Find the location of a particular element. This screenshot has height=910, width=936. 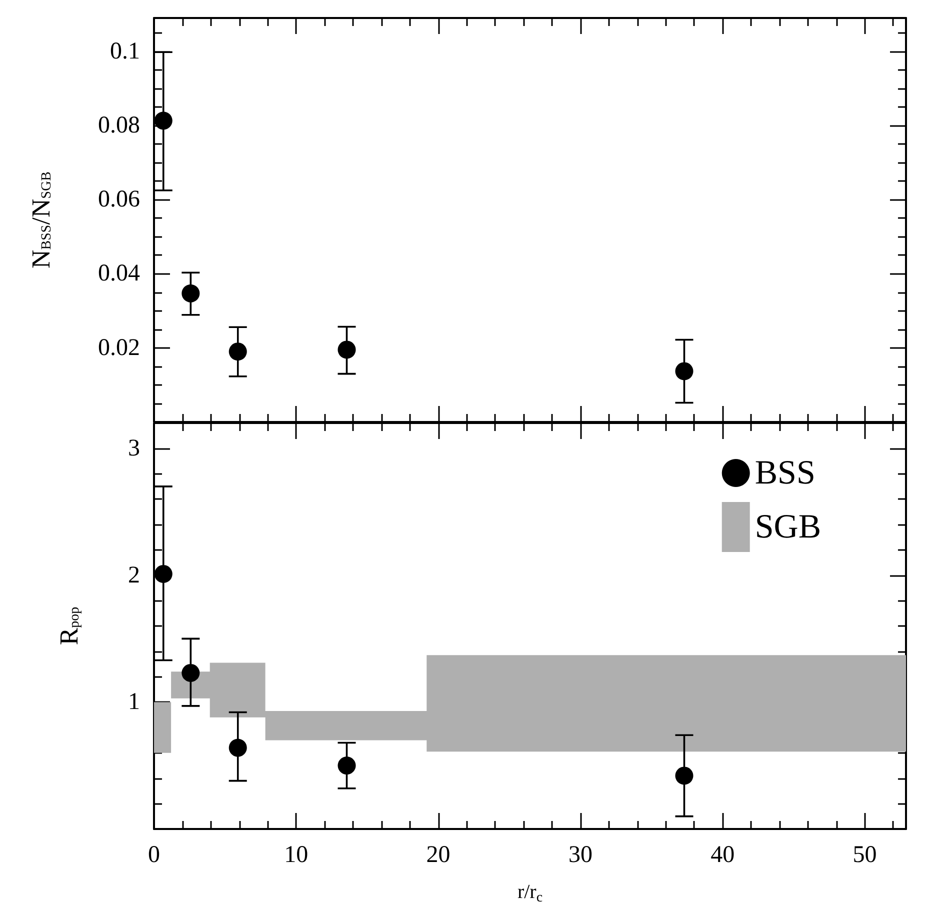

legend-label: BSS is located at coordinates (785, 473).